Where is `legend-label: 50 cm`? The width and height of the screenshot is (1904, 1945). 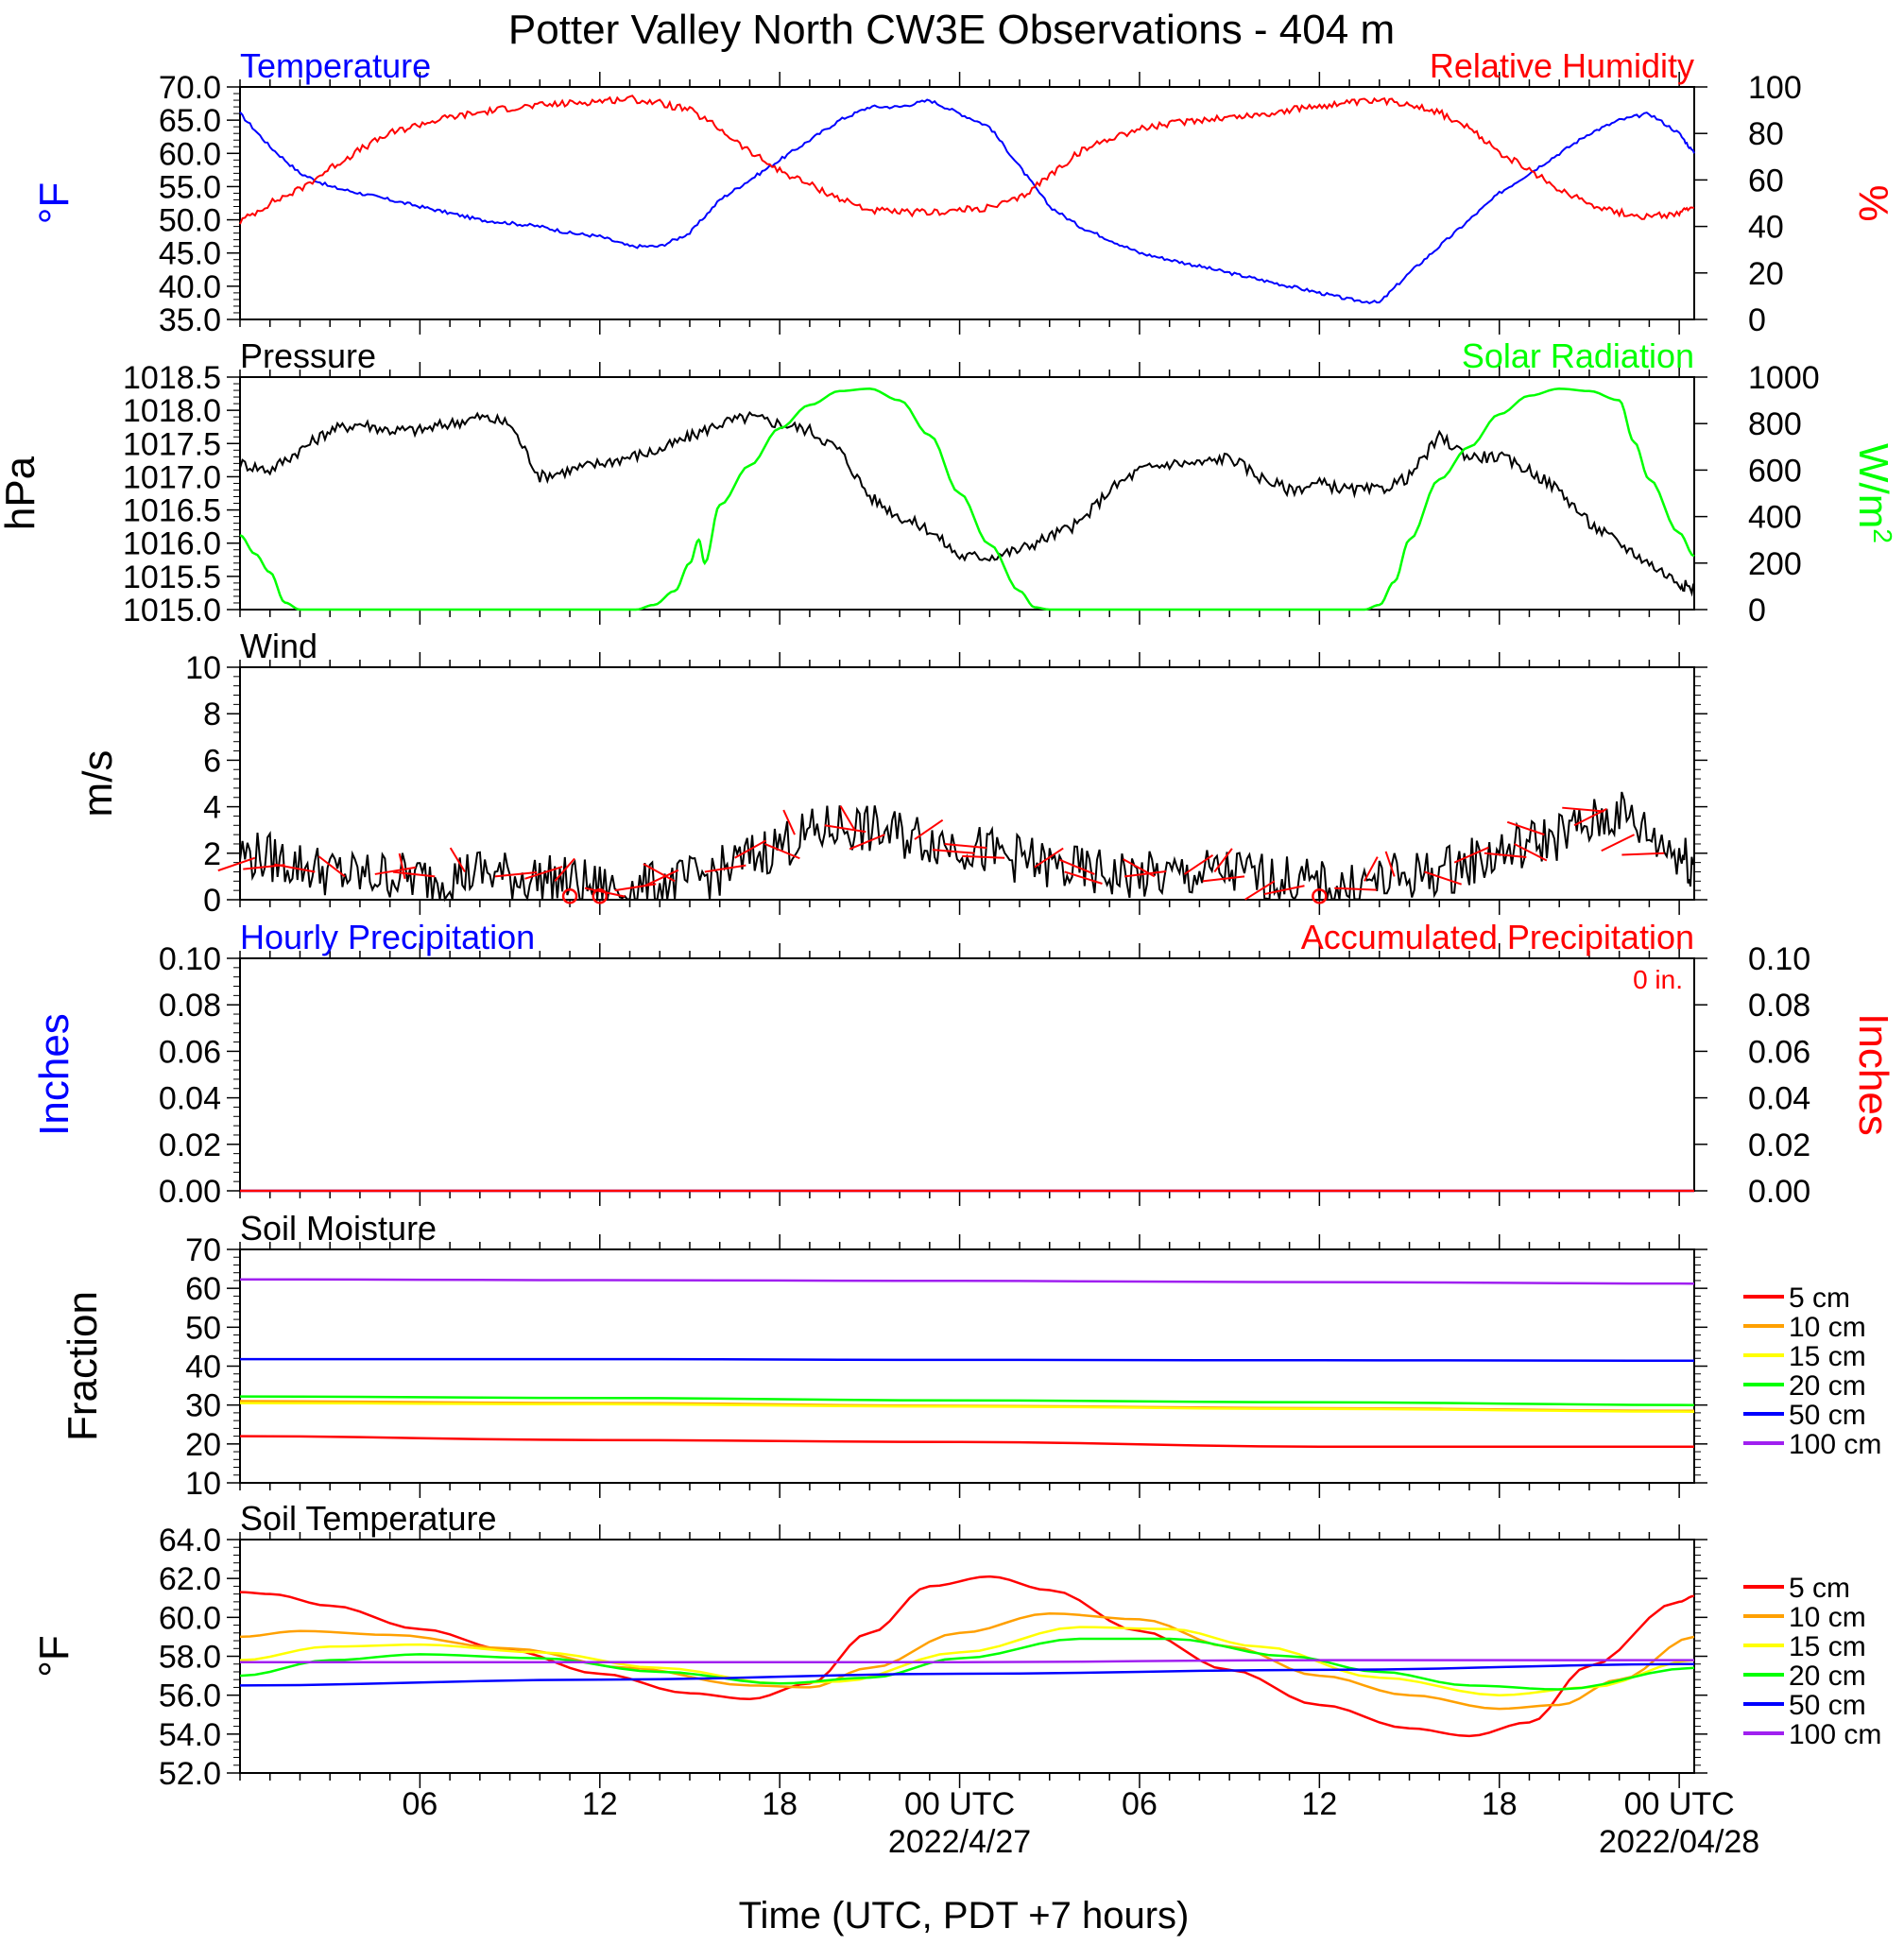
legend-label: 50 cm is located at coordinates (1828, 1705).